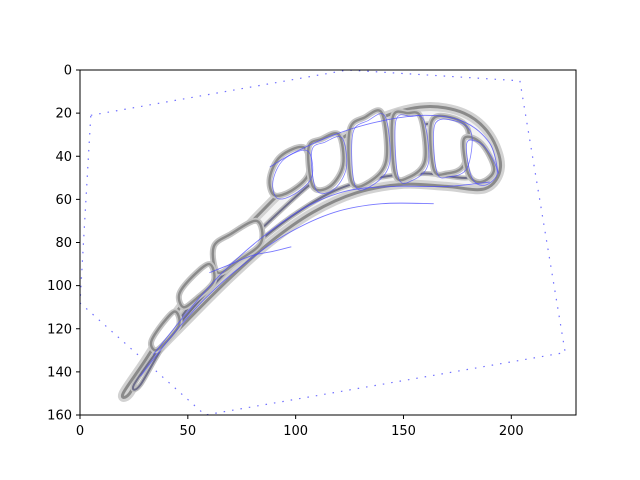 The image size is (640, 480). Describe the element at coordinates (80, 431) in the screenshot. I see `x-tick-label: 0` at that location.